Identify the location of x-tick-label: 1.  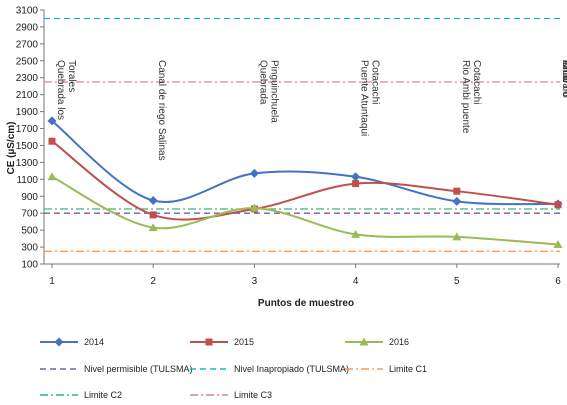
(52, 281).